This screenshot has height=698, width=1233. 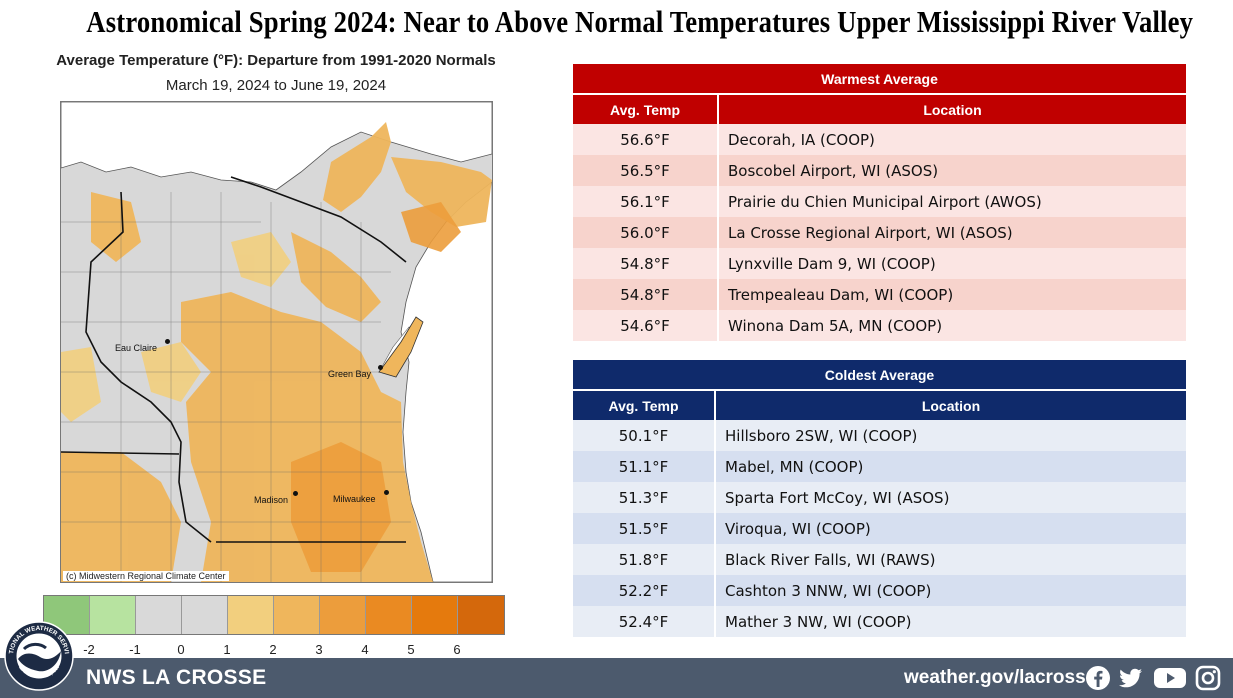 I want to click on legend-label: 2, so click(x=273, y=649).